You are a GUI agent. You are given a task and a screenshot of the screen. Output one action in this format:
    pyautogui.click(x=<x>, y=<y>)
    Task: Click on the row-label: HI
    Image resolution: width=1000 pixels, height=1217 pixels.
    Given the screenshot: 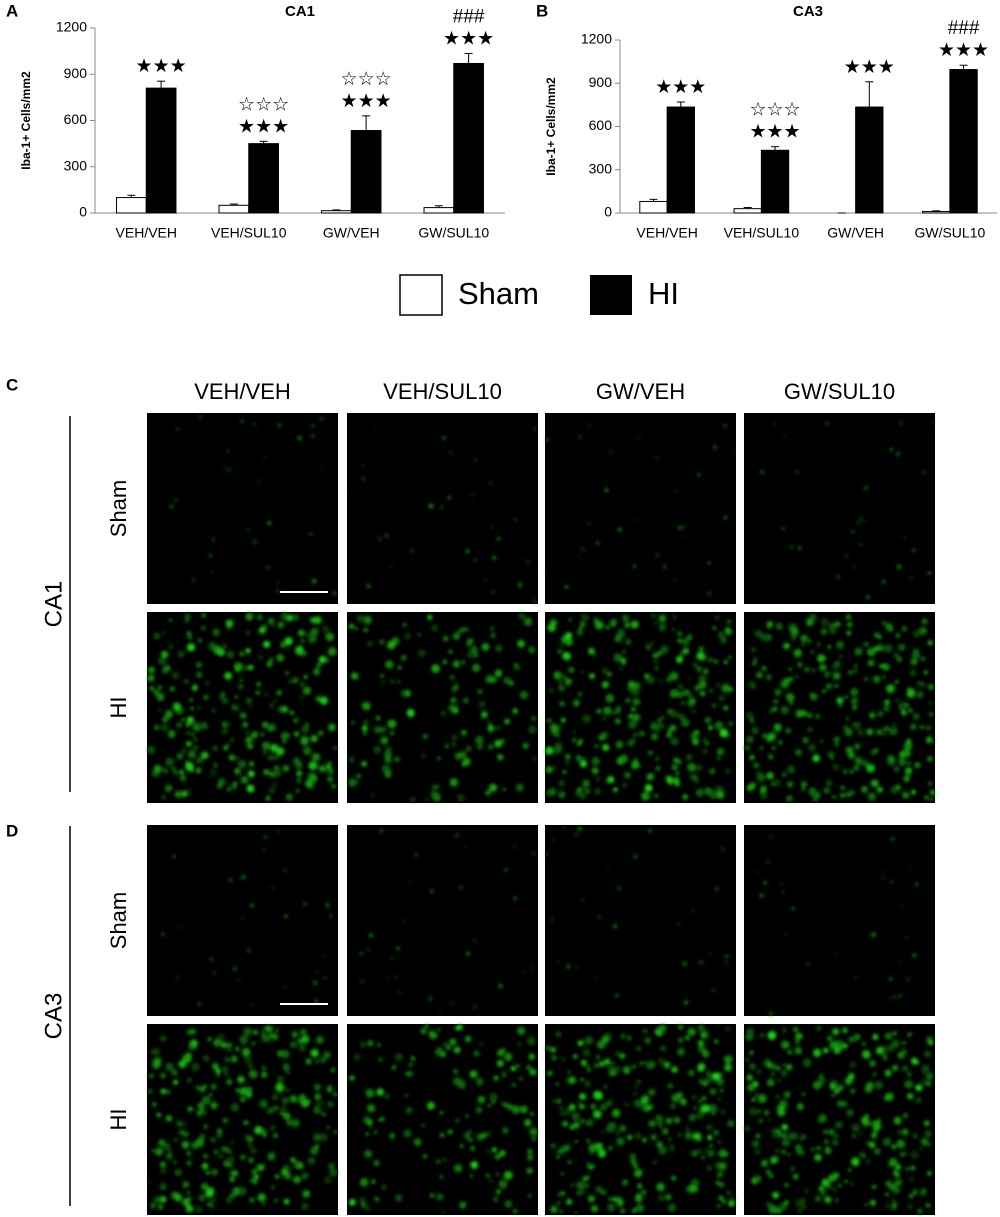 What is the action you would take?
    pyautogui.click(x=118, y=708)
    